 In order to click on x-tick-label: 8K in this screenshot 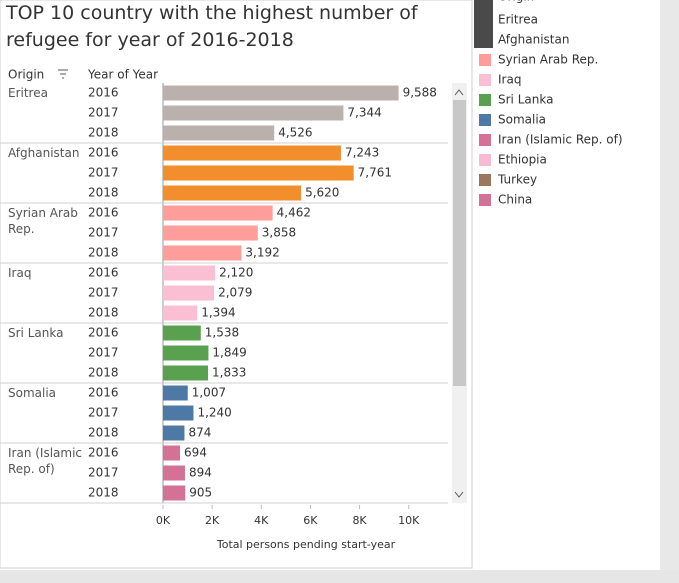, I will do `click(359, 520)`.